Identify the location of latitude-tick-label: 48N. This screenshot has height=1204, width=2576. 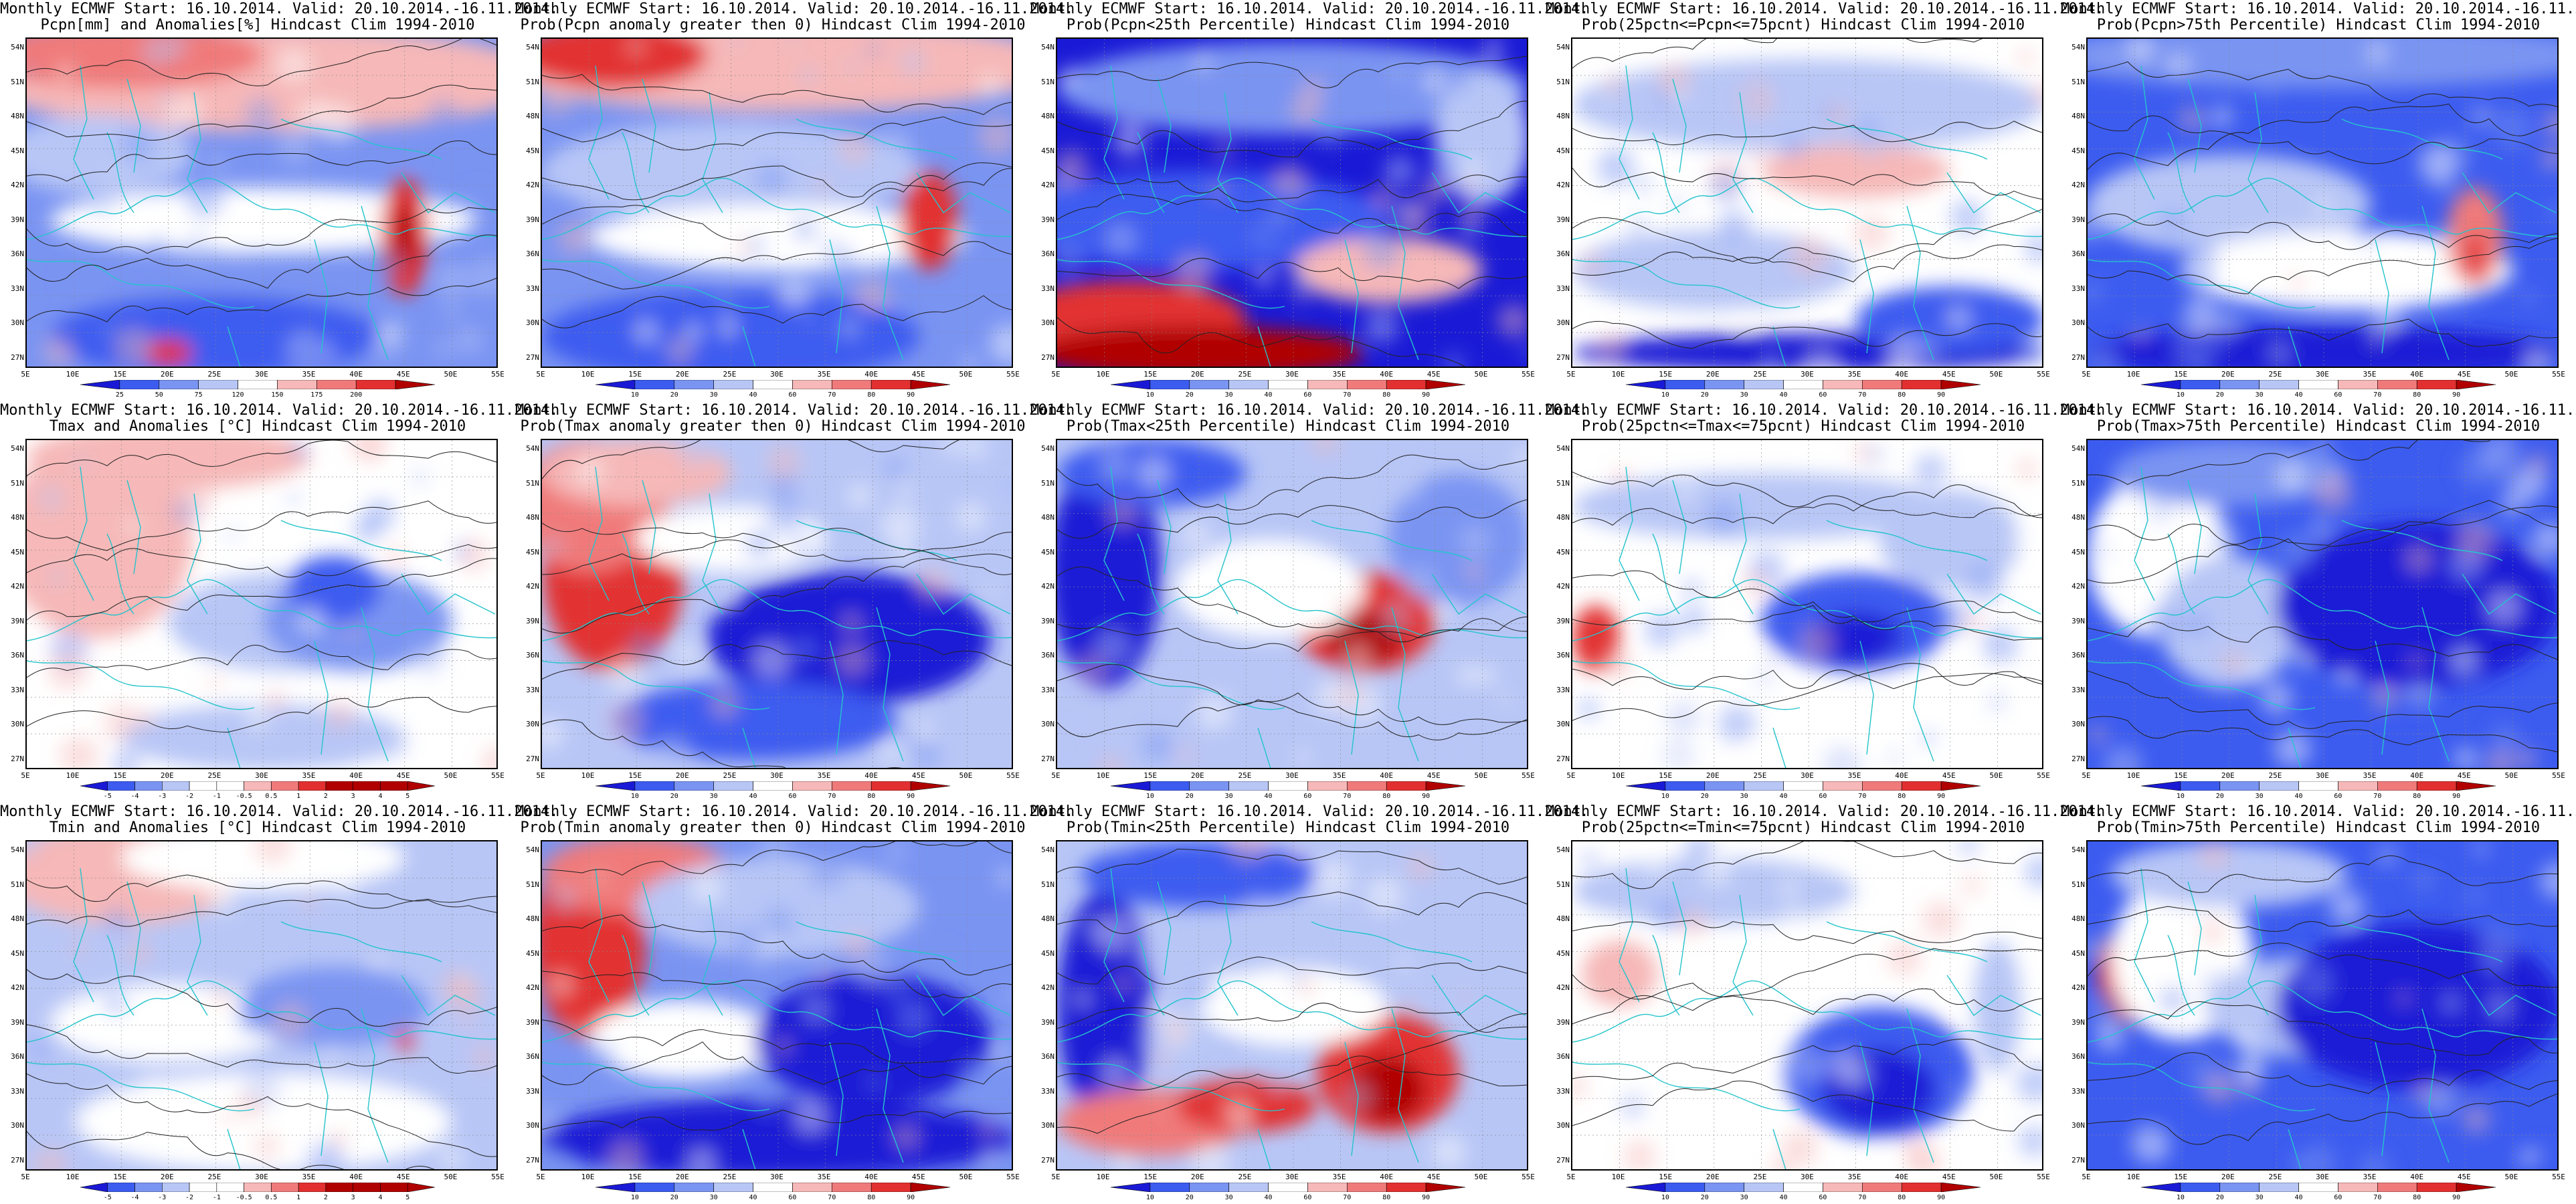
(2078, 116).